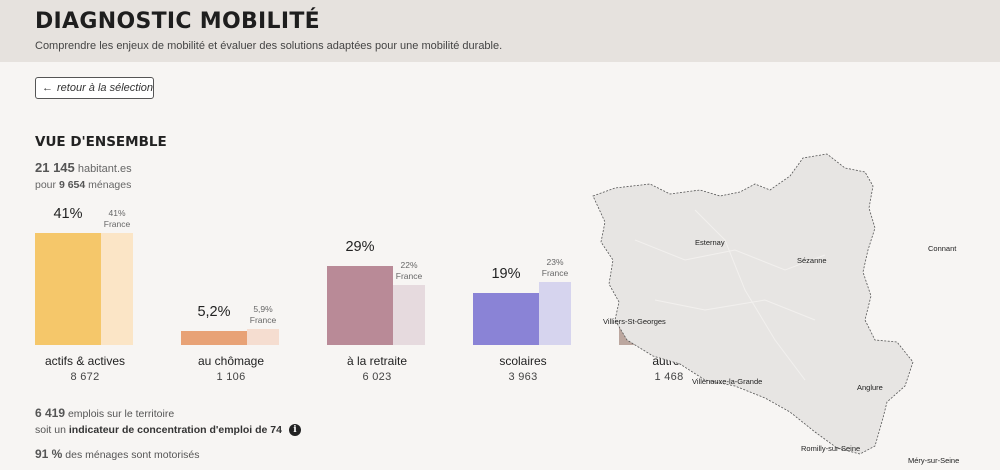  What do you see at coordinates (49, 454) in the screenshot?
I see `motorized-value: 91 %` at bounding box center [49, 454].